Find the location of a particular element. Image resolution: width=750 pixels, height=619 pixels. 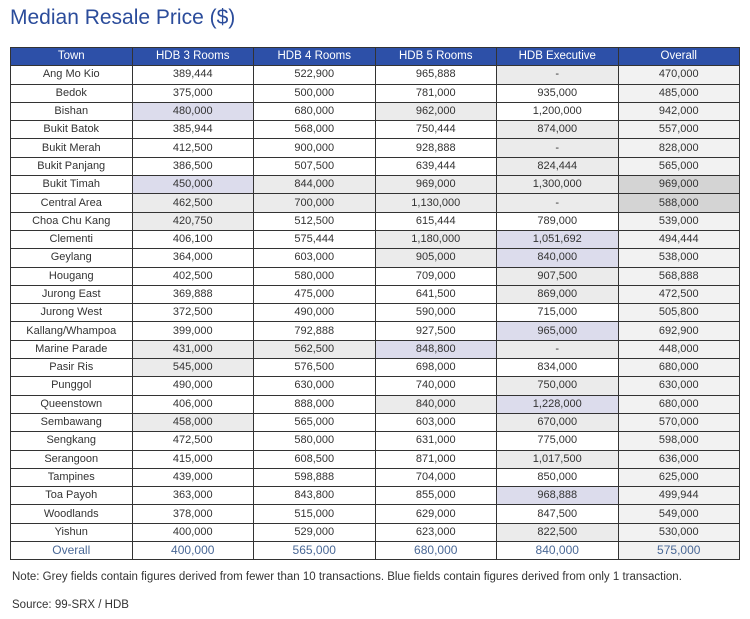

price-cell: 598,888 is located at coordinates (314, 477).